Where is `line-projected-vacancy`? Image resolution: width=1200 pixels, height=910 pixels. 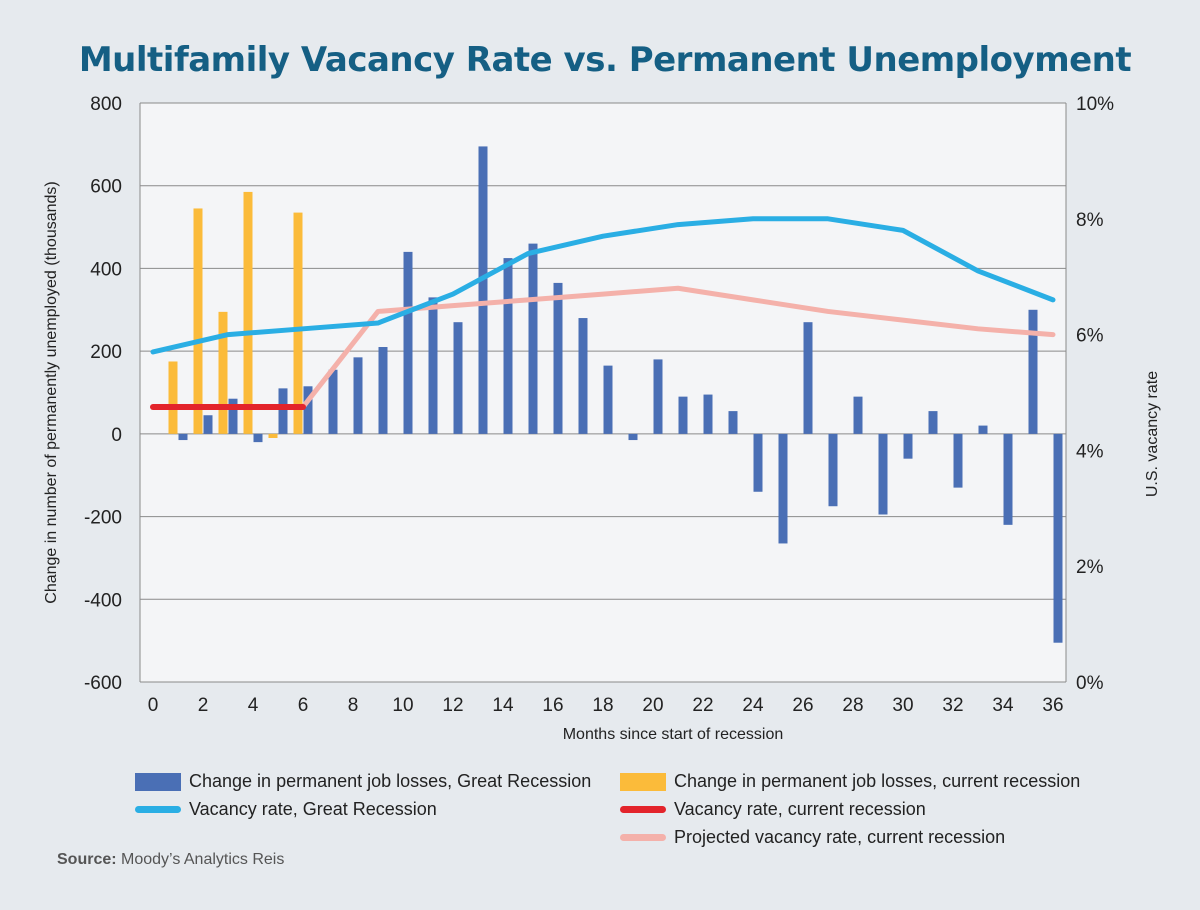 line-projected-vacancy is located at coordinates (678, 347).